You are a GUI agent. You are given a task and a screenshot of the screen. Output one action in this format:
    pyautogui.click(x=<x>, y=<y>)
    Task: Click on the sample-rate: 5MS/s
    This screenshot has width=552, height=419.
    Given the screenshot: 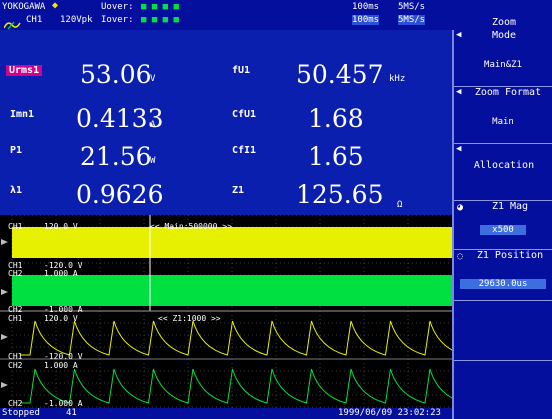 What is the action you would take?
    pyautogui.click(x=412, y=7)
    